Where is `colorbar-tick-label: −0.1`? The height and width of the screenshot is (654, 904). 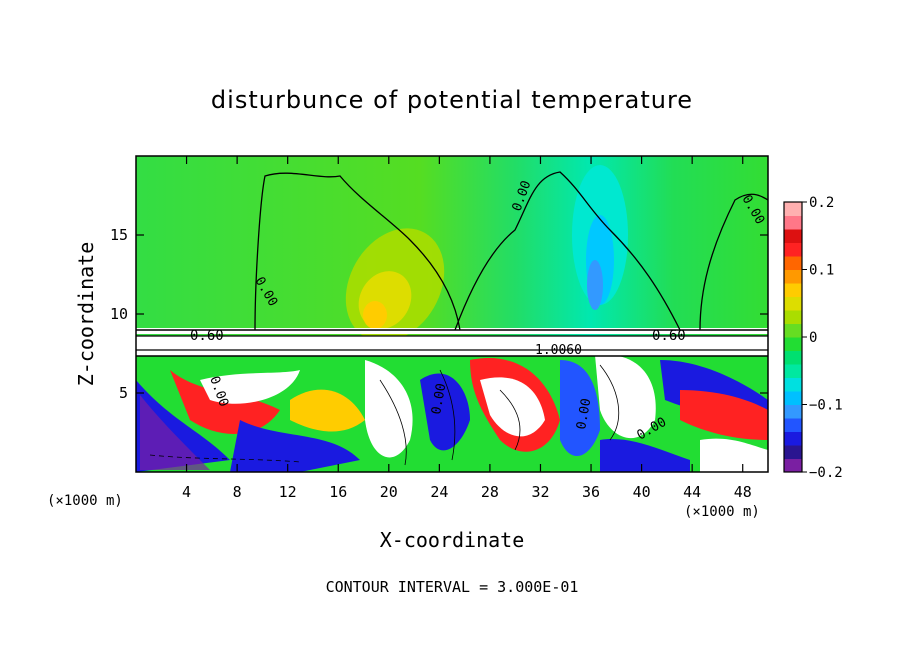
colorbar-tick-label: −0.1 is located at coordinates (826, 406).